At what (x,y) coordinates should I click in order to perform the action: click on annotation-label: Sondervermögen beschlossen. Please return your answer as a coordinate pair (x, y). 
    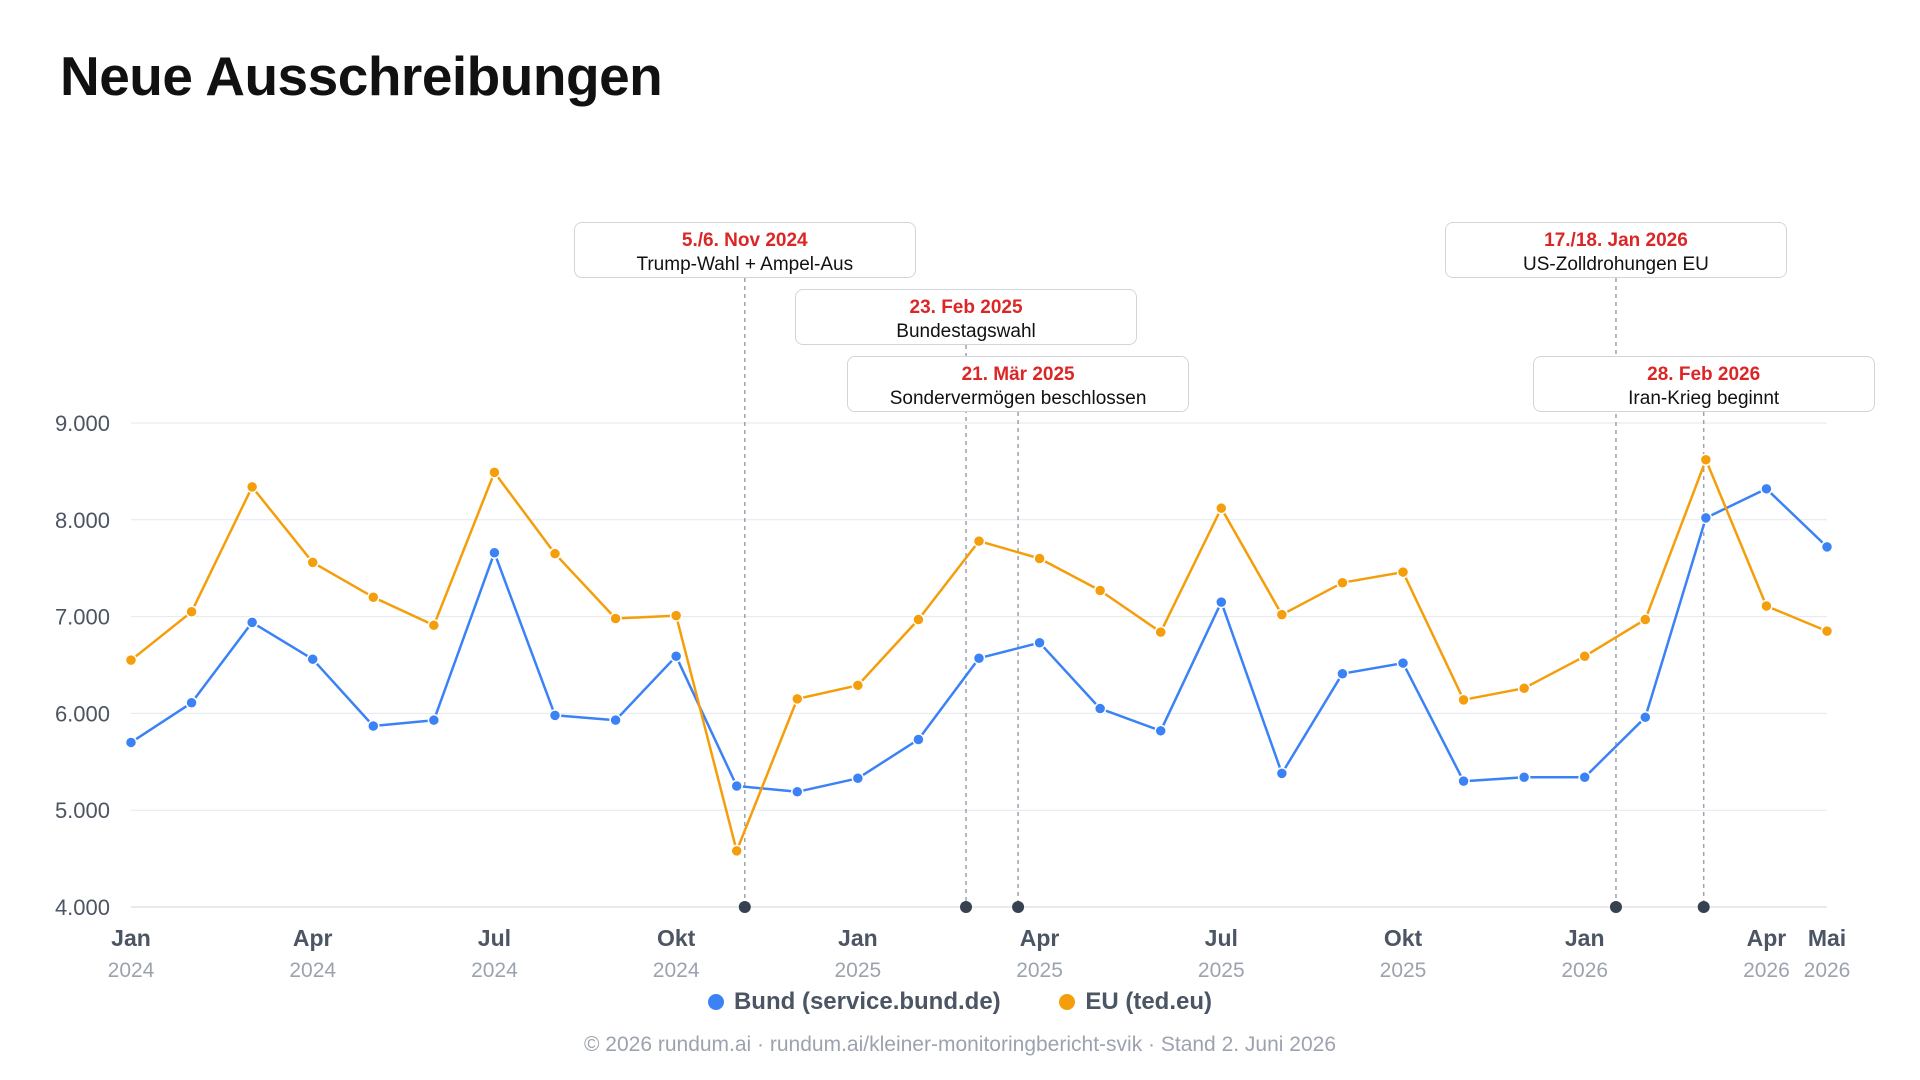
    Looking at the image, I should click on (1018, 398).